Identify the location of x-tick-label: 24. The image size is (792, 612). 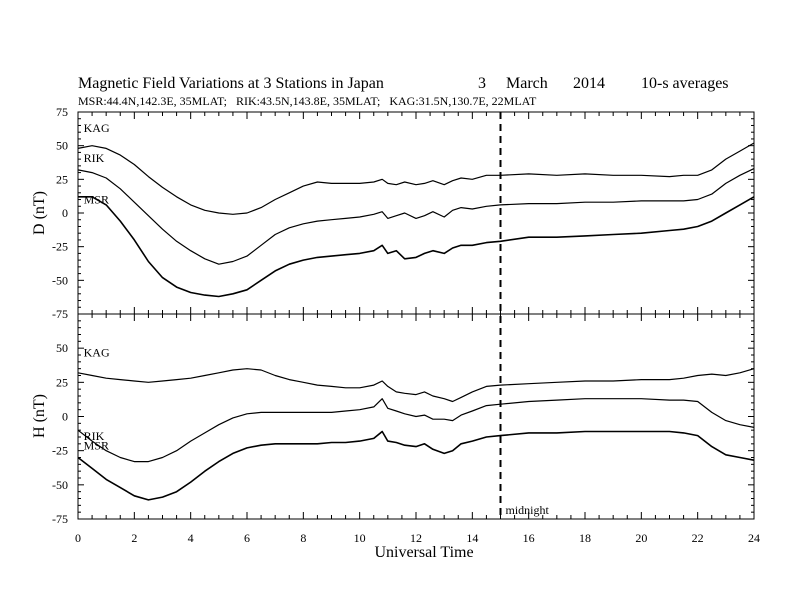
(754, 538).